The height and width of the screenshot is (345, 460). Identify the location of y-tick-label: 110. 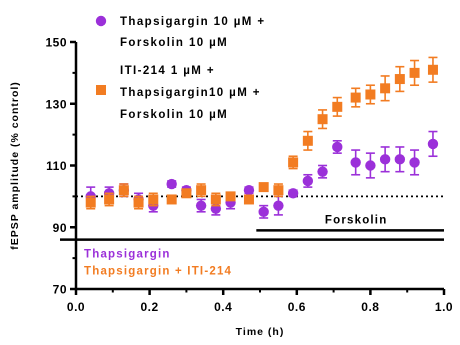
(56, 166).